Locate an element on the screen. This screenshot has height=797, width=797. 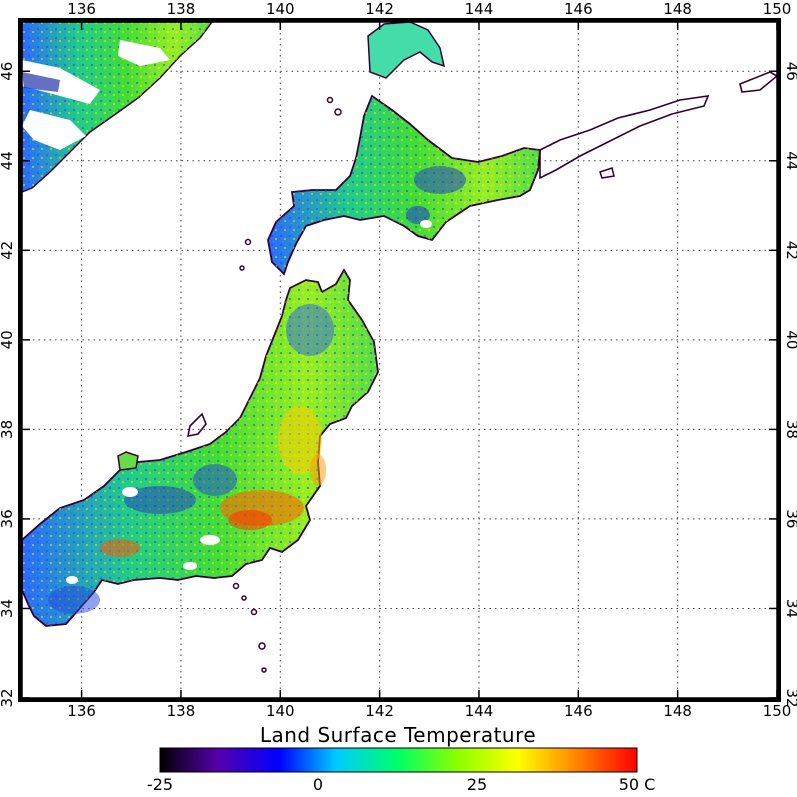
kuril-islands-outline is located at coordinates (624, 137).